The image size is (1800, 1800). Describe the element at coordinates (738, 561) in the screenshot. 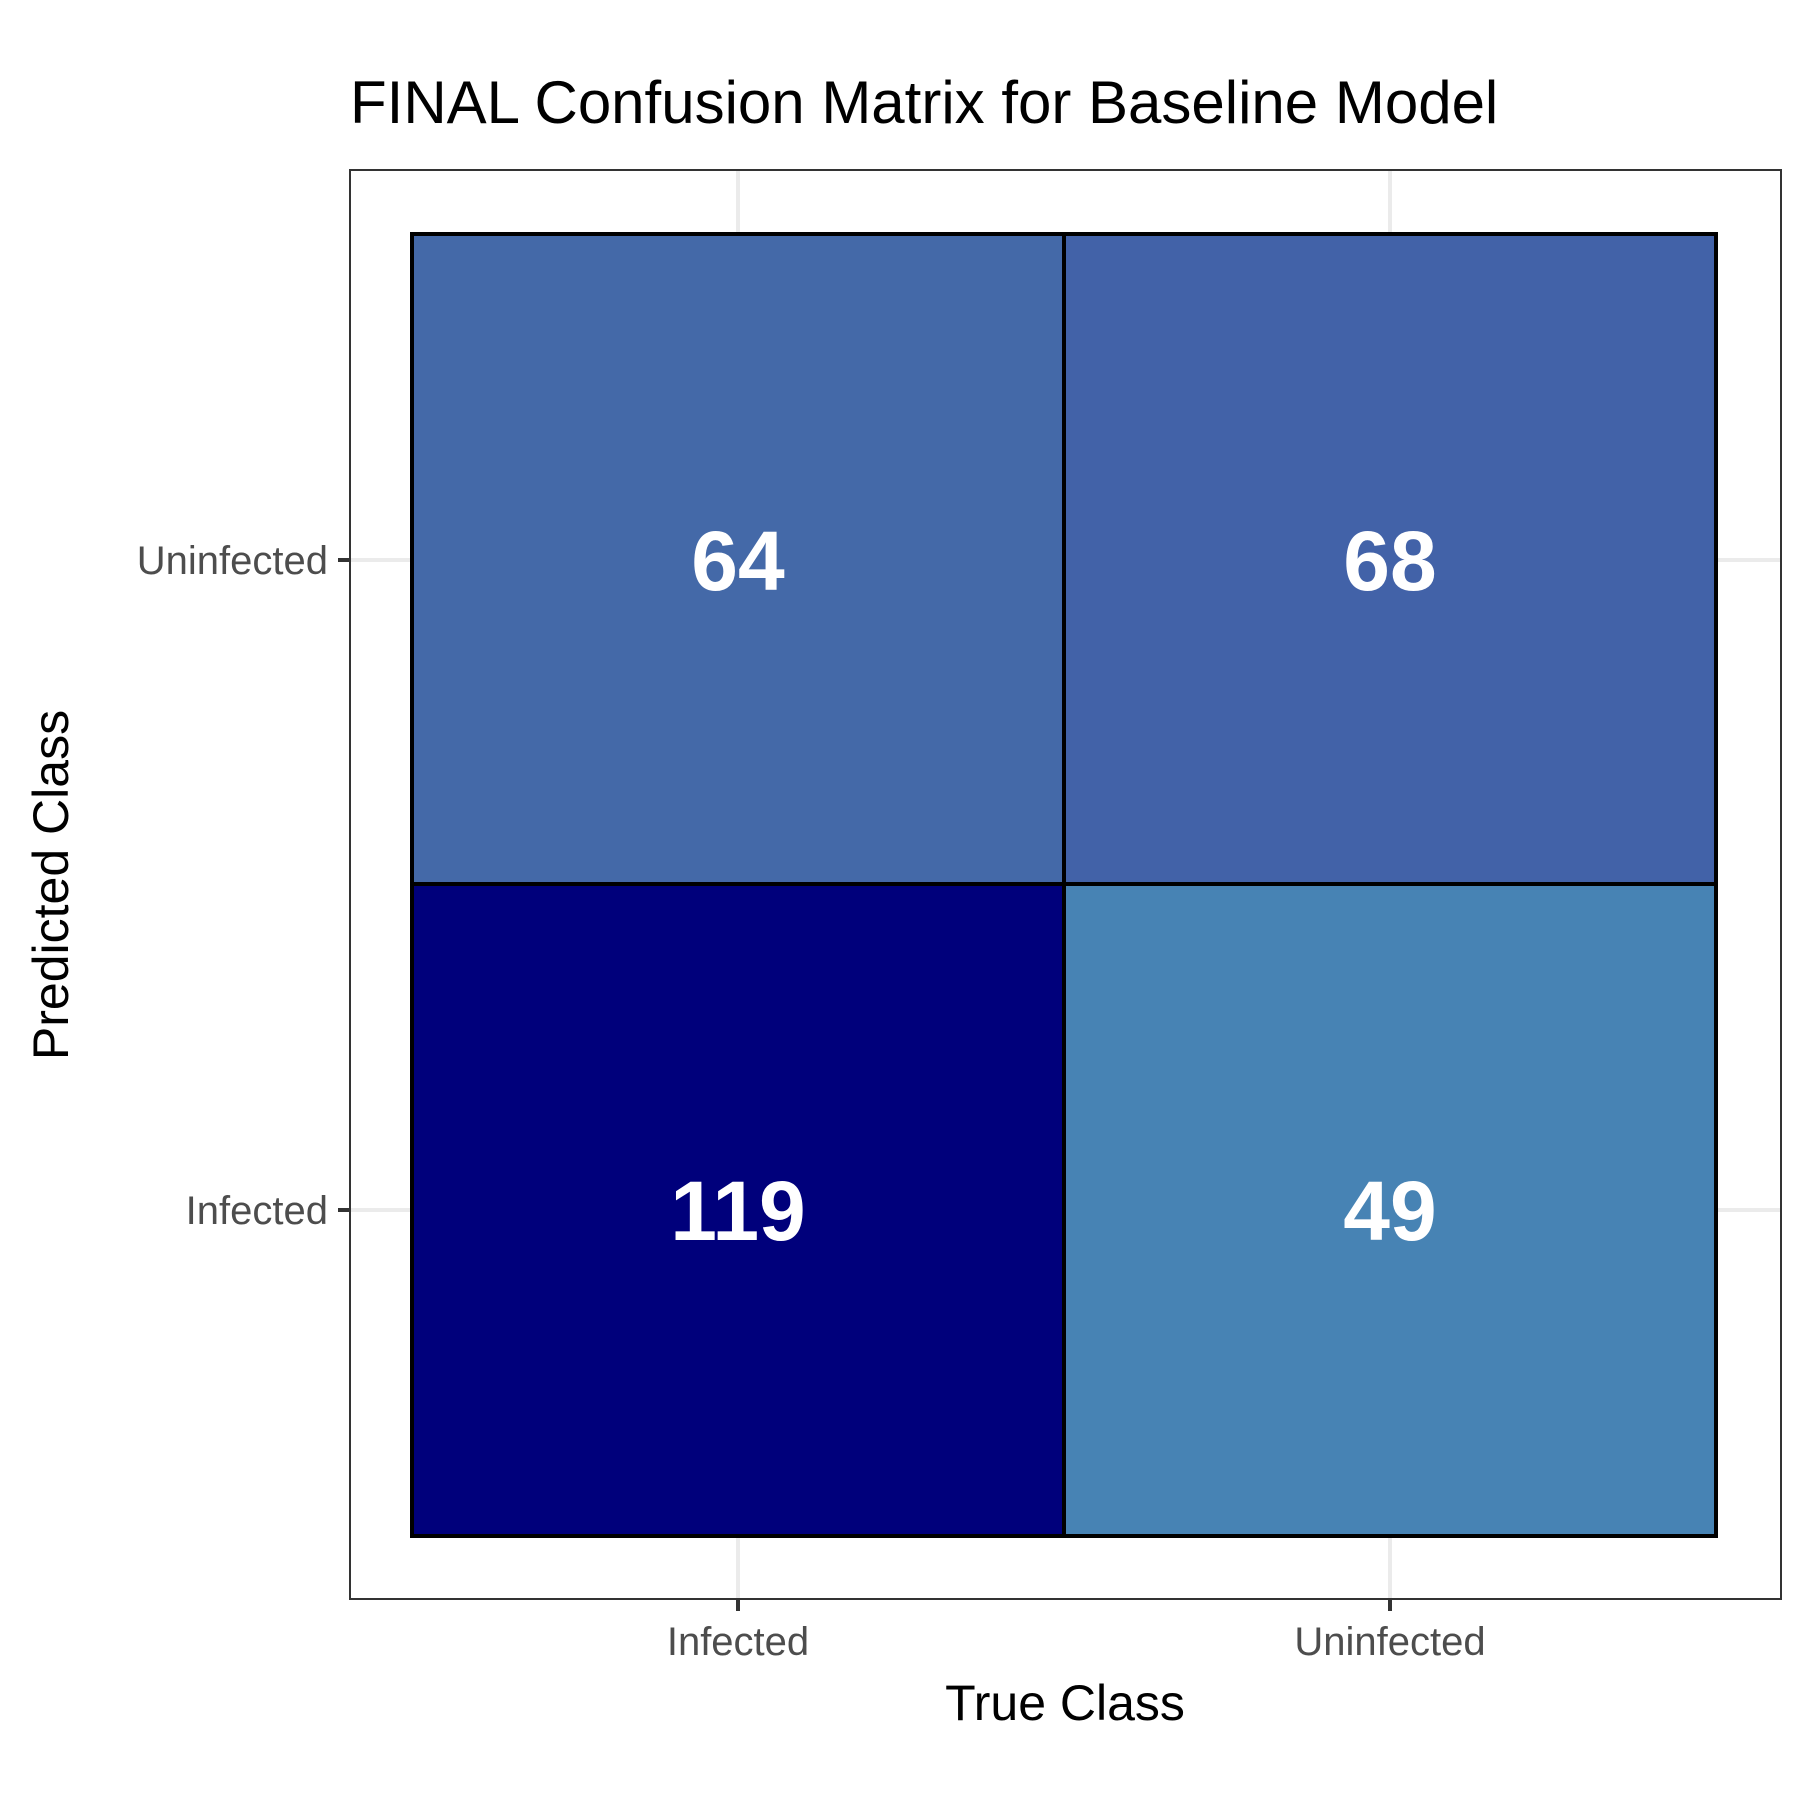

I see `cell-value-uninfected-infected: 64` at that location.